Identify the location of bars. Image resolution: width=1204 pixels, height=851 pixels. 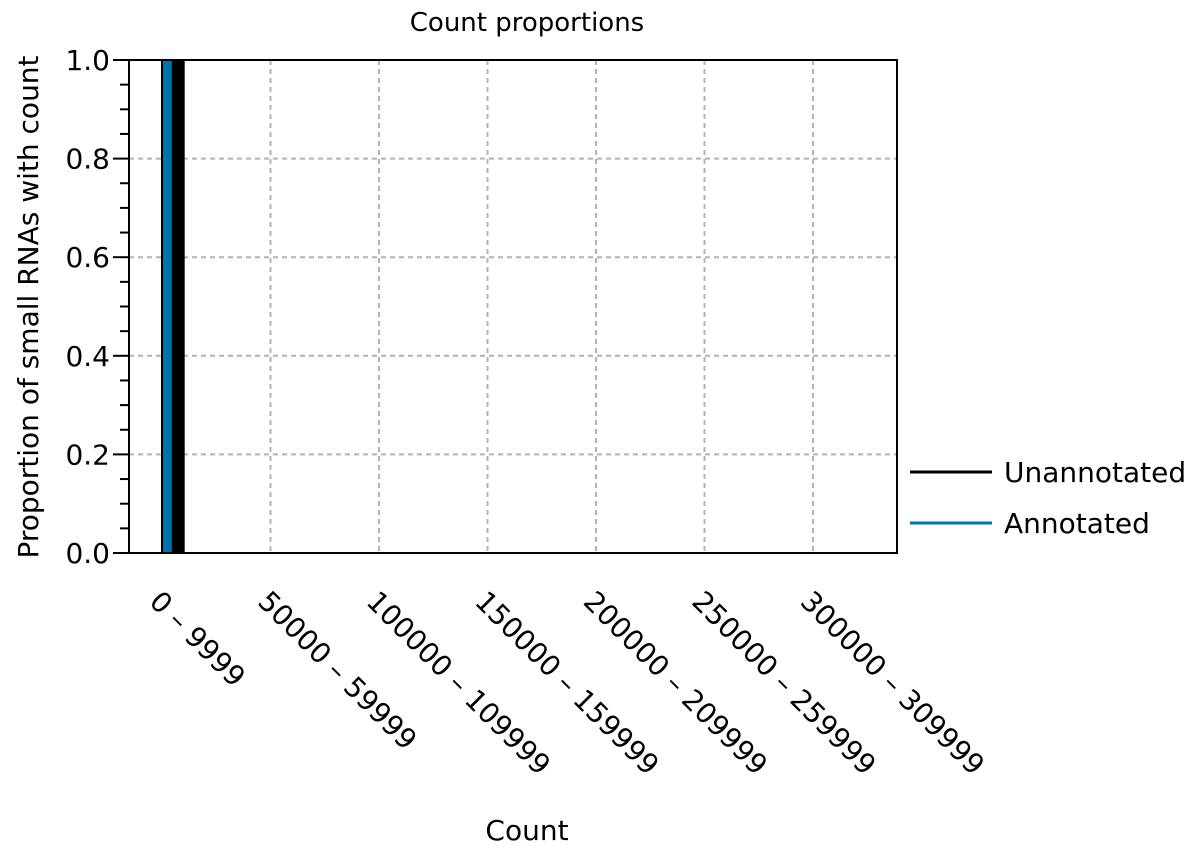
(173, 306).